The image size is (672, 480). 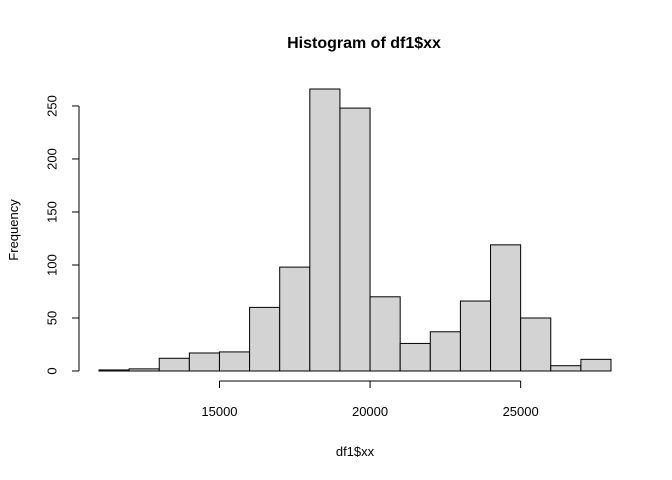 What do you see at coordinates (62, 235) in the screenshot?
I see `y-axis: 0 50 100 150 200 250` at bounding box center [62, 235].